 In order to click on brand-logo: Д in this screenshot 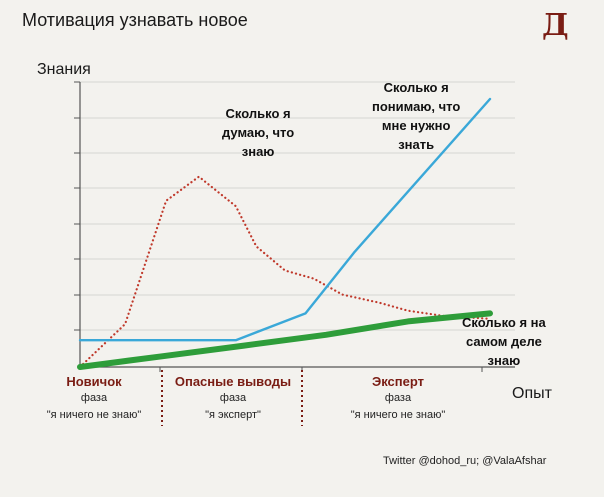, I will do `click(555, 25)`.